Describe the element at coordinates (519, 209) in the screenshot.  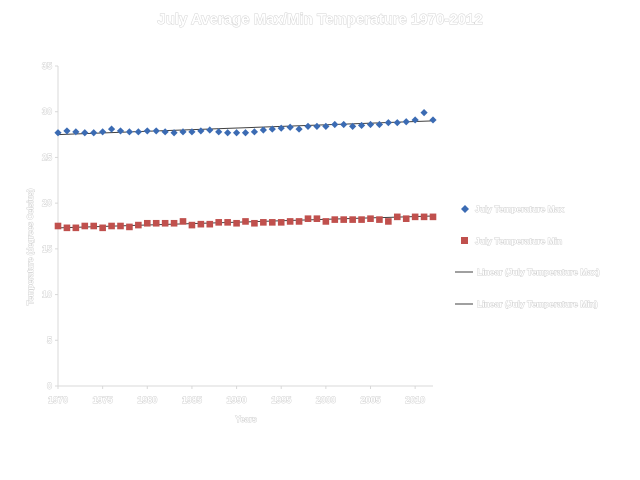
I see `legend-label-max: July Temperature Max` at that location.